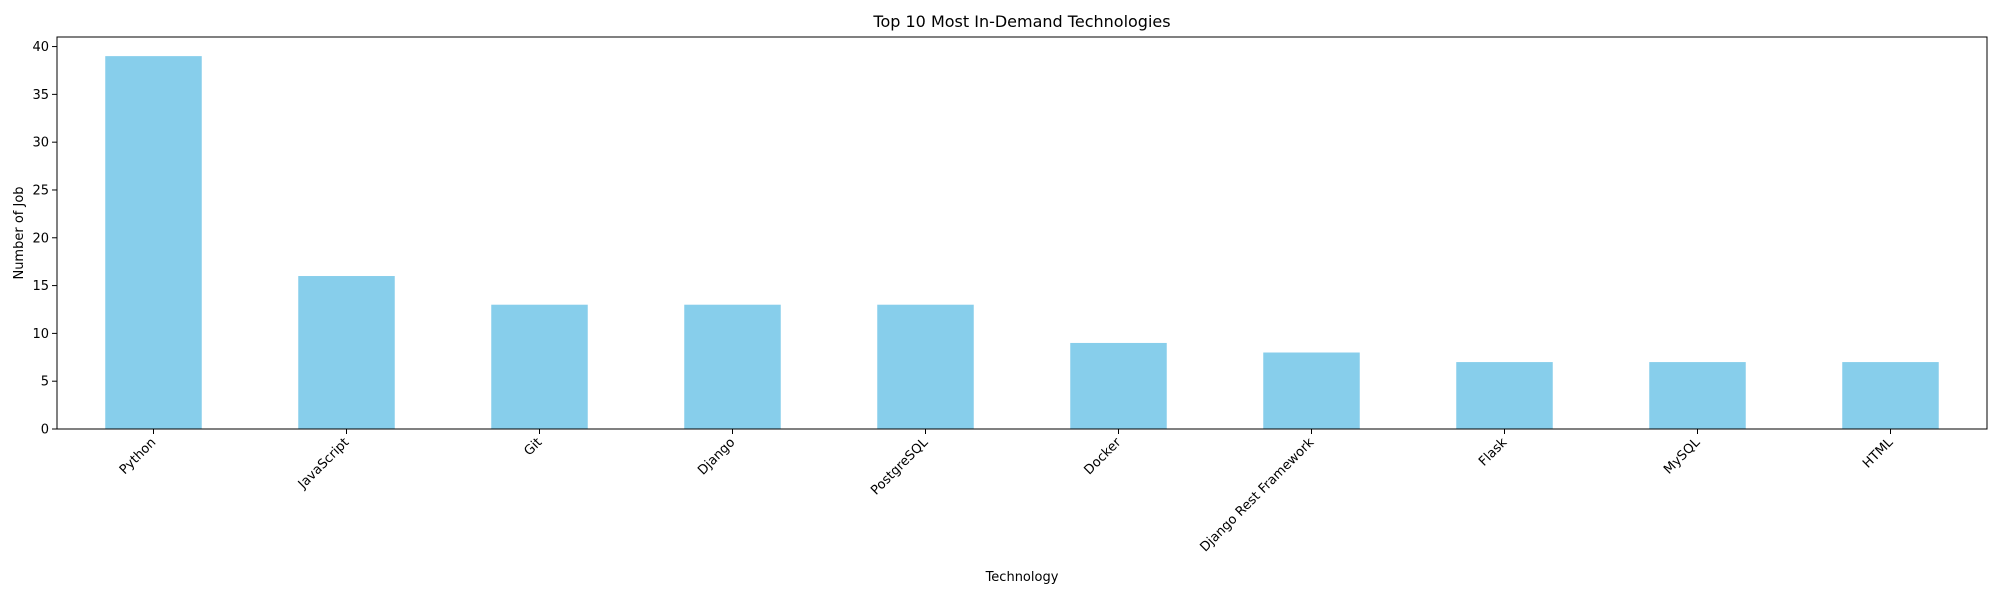 The height and width of the screenshot is (605, 2000). Describe the element at coordinates (1890, 395) in the screenshot. I see `bar-html` at that location.